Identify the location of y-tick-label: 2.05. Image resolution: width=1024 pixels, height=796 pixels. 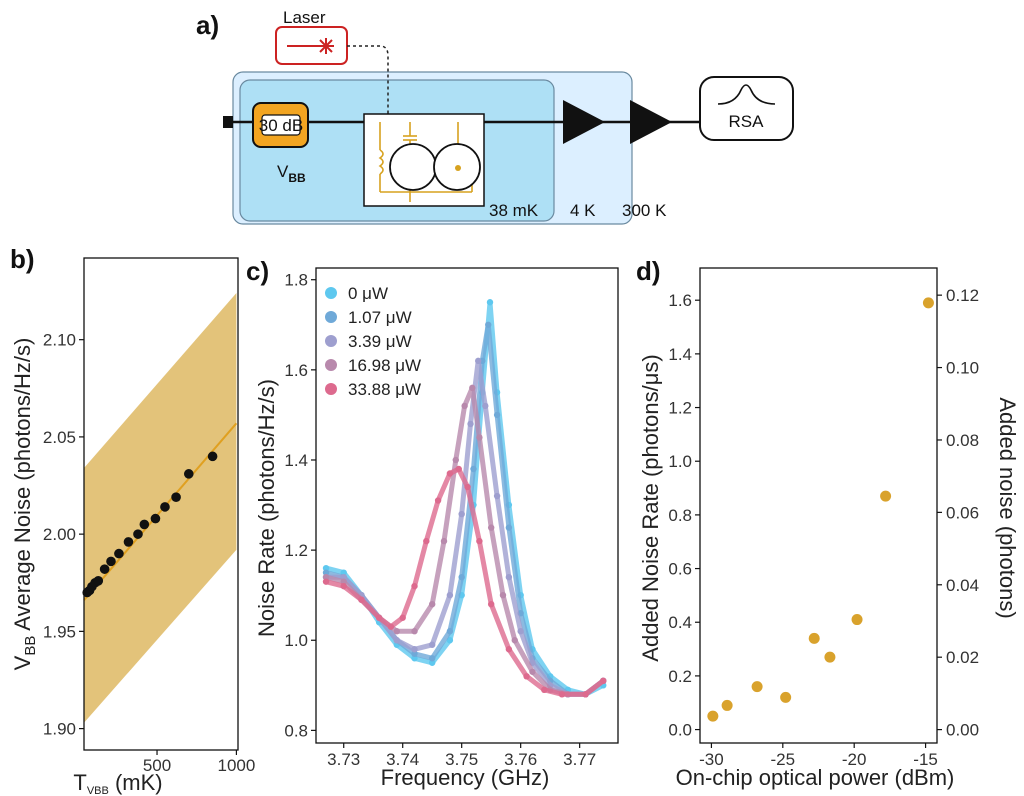
(59, 437).